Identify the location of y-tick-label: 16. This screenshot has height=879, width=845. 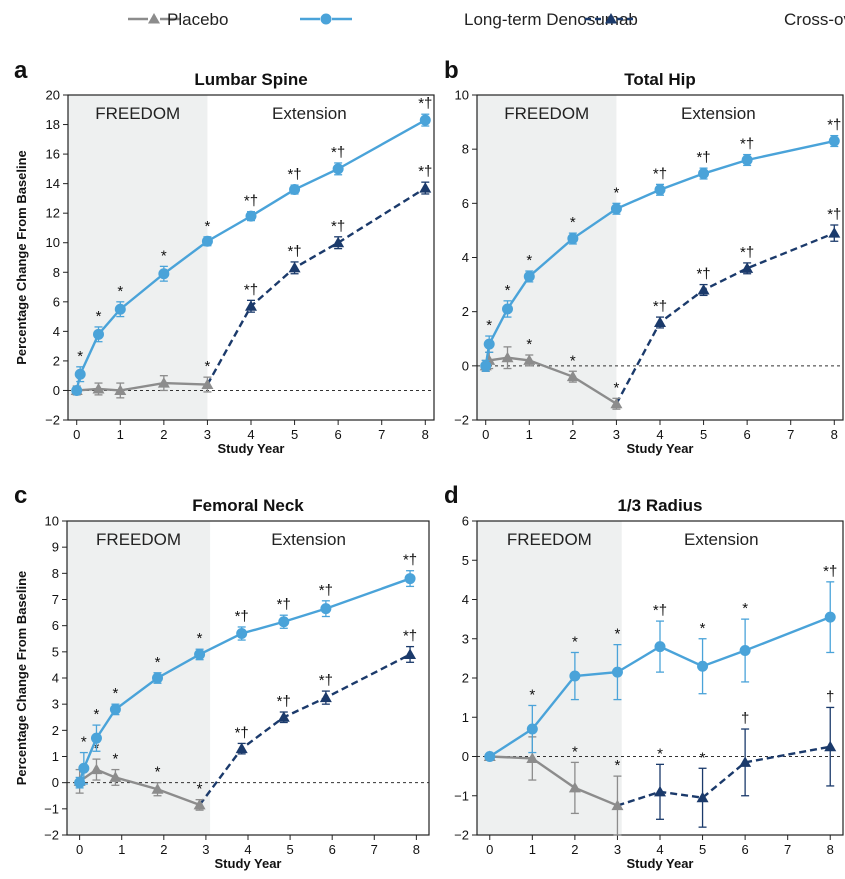
(53, 154).